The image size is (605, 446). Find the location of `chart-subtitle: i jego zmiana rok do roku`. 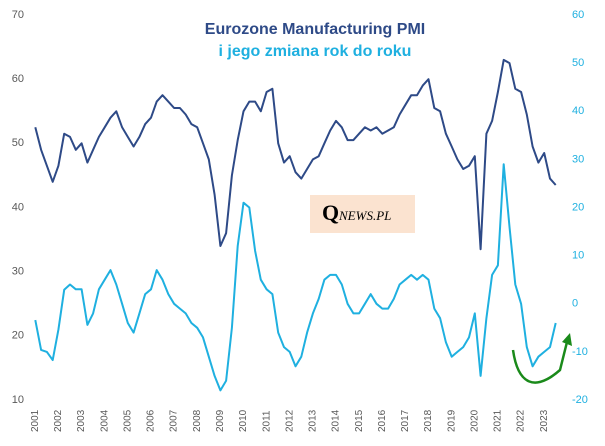

chart-subtitle: i jego zmiana rok do roku is located at coordinates (315, 51).